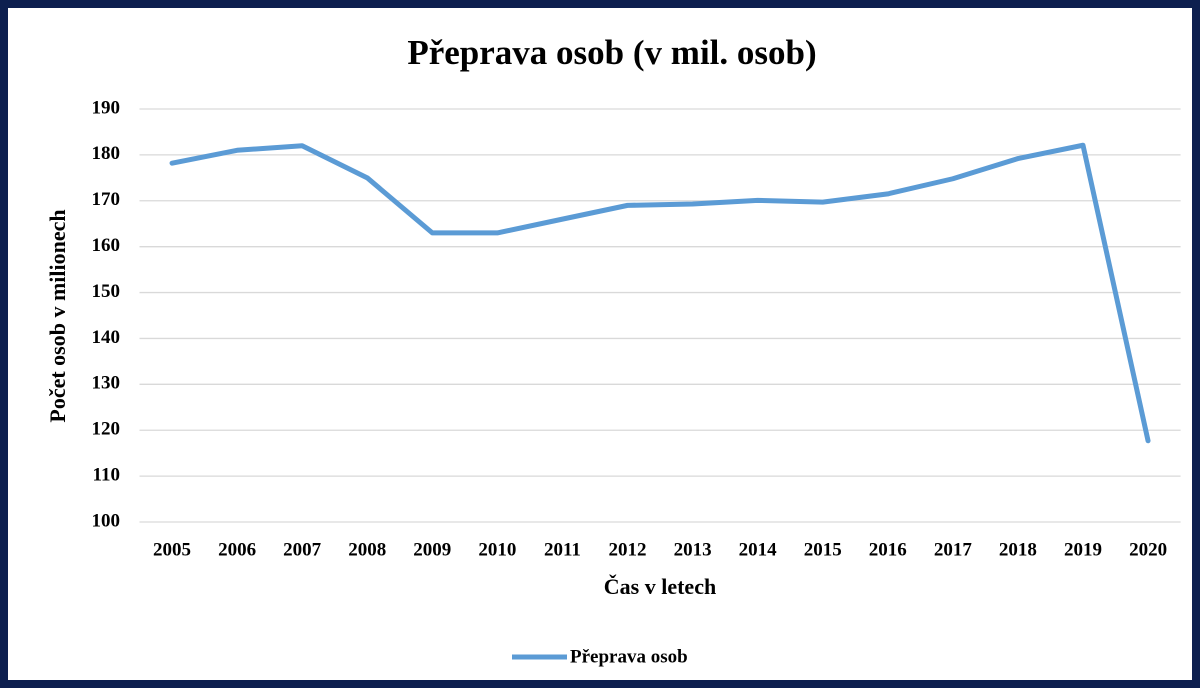 The image size is (1200, 688). What do you see at coordinates (1148, 549) in the screenshot?
I see `x-tick-label: 2020` at bounding box center [1148, 549].